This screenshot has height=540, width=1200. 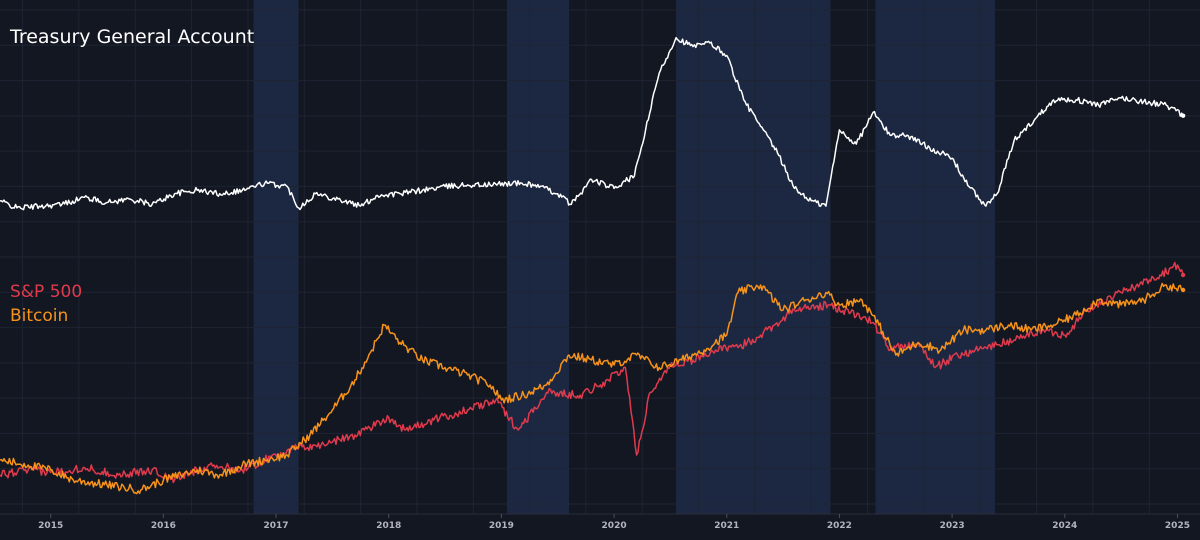 What do you see at coordinates (50, 526) in the screenshot?
I see `x-tick-label: 2015` at bounding box center [50, 526].